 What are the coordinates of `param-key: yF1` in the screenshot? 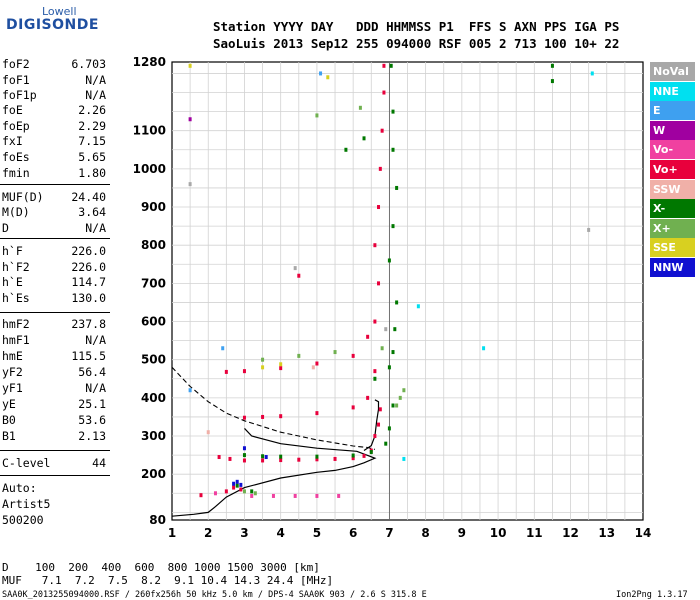 It's located at (12, 388).